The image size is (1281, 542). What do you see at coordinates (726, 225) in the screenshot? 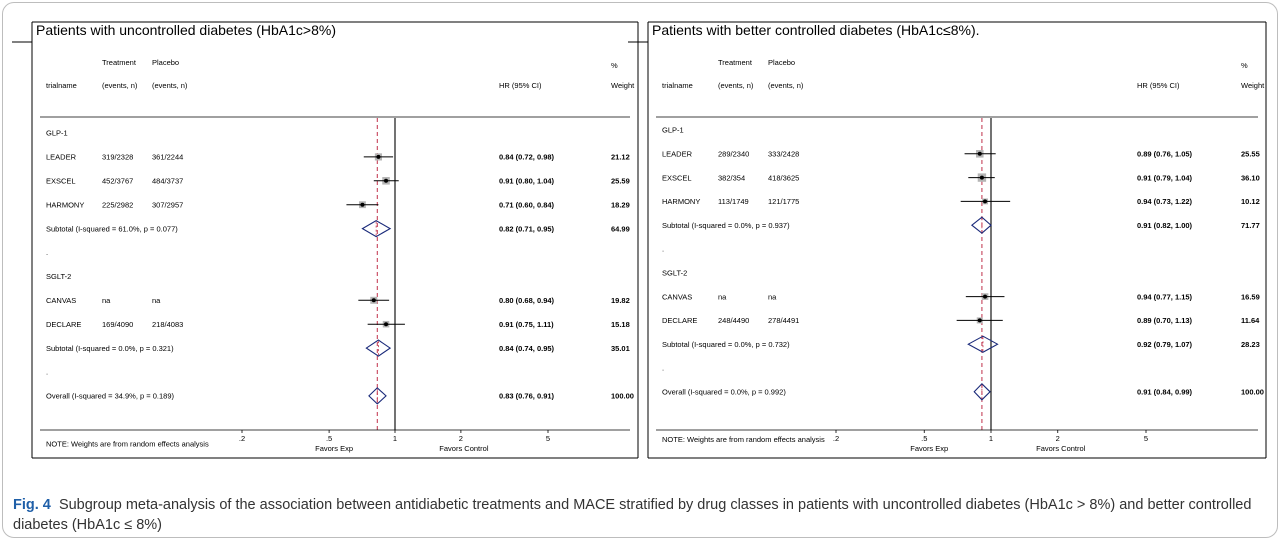
I see `panel2-subtotal-label: Subtotal (I-squared = 0.0%, p = 0.937)` at bounding box center [726, 225].